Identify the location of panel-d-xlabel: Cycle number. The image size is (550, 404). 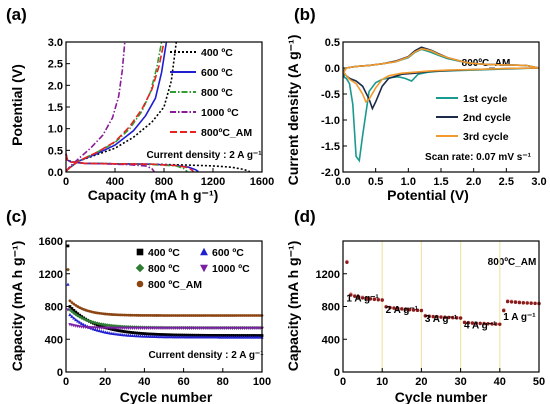
(441, 396).